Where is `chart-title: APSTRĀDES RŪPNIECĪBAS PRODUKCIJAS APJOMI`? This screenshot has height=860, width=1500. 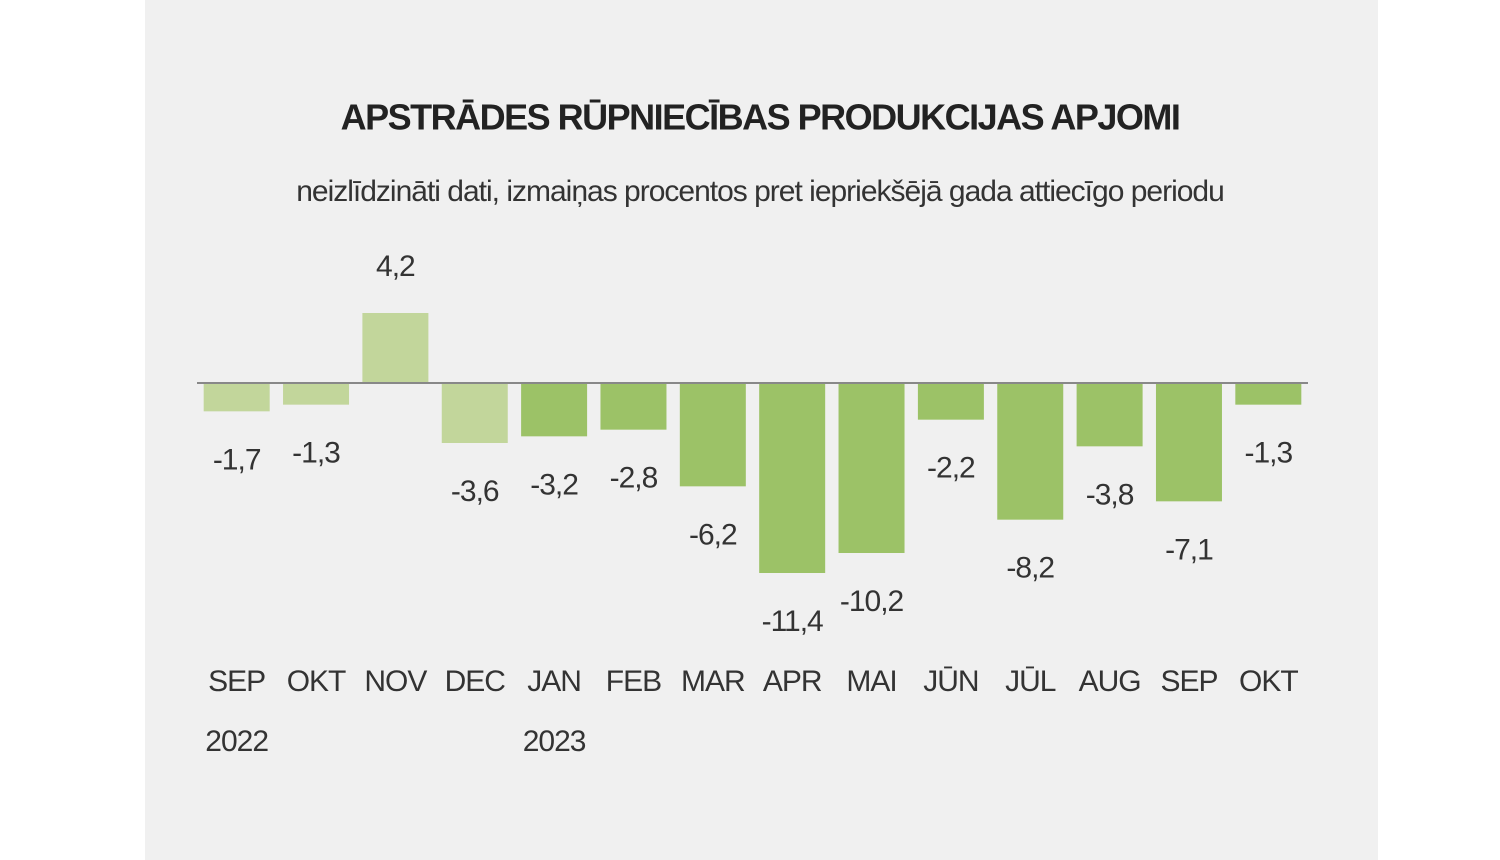
chart-title: APSTRĀDES RŪPNIECĪBAS PRODUKCIJAS APJOMI is located at coordinates (760, 117).